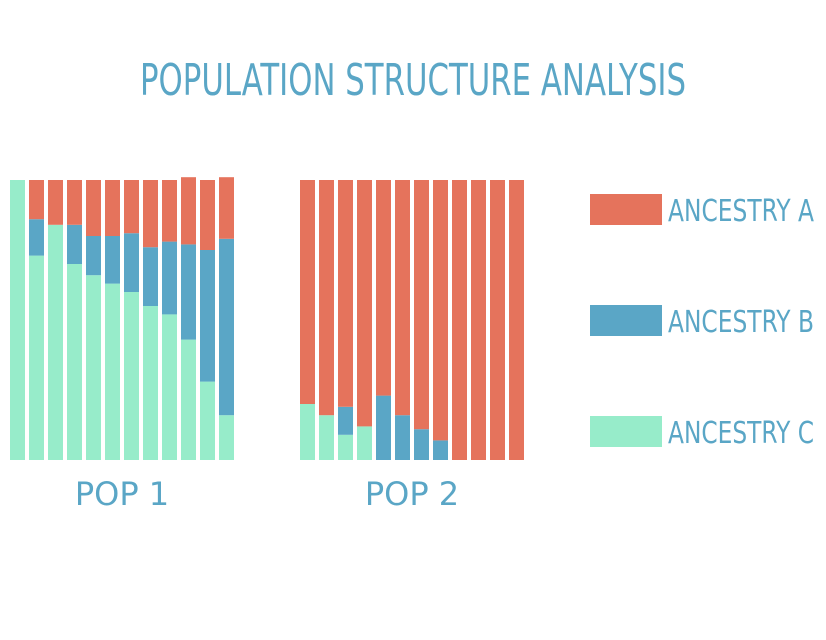 This screenshot has width=826, height=640. I want to click on legend-label: ANCESTRY B, so click(741, 322).